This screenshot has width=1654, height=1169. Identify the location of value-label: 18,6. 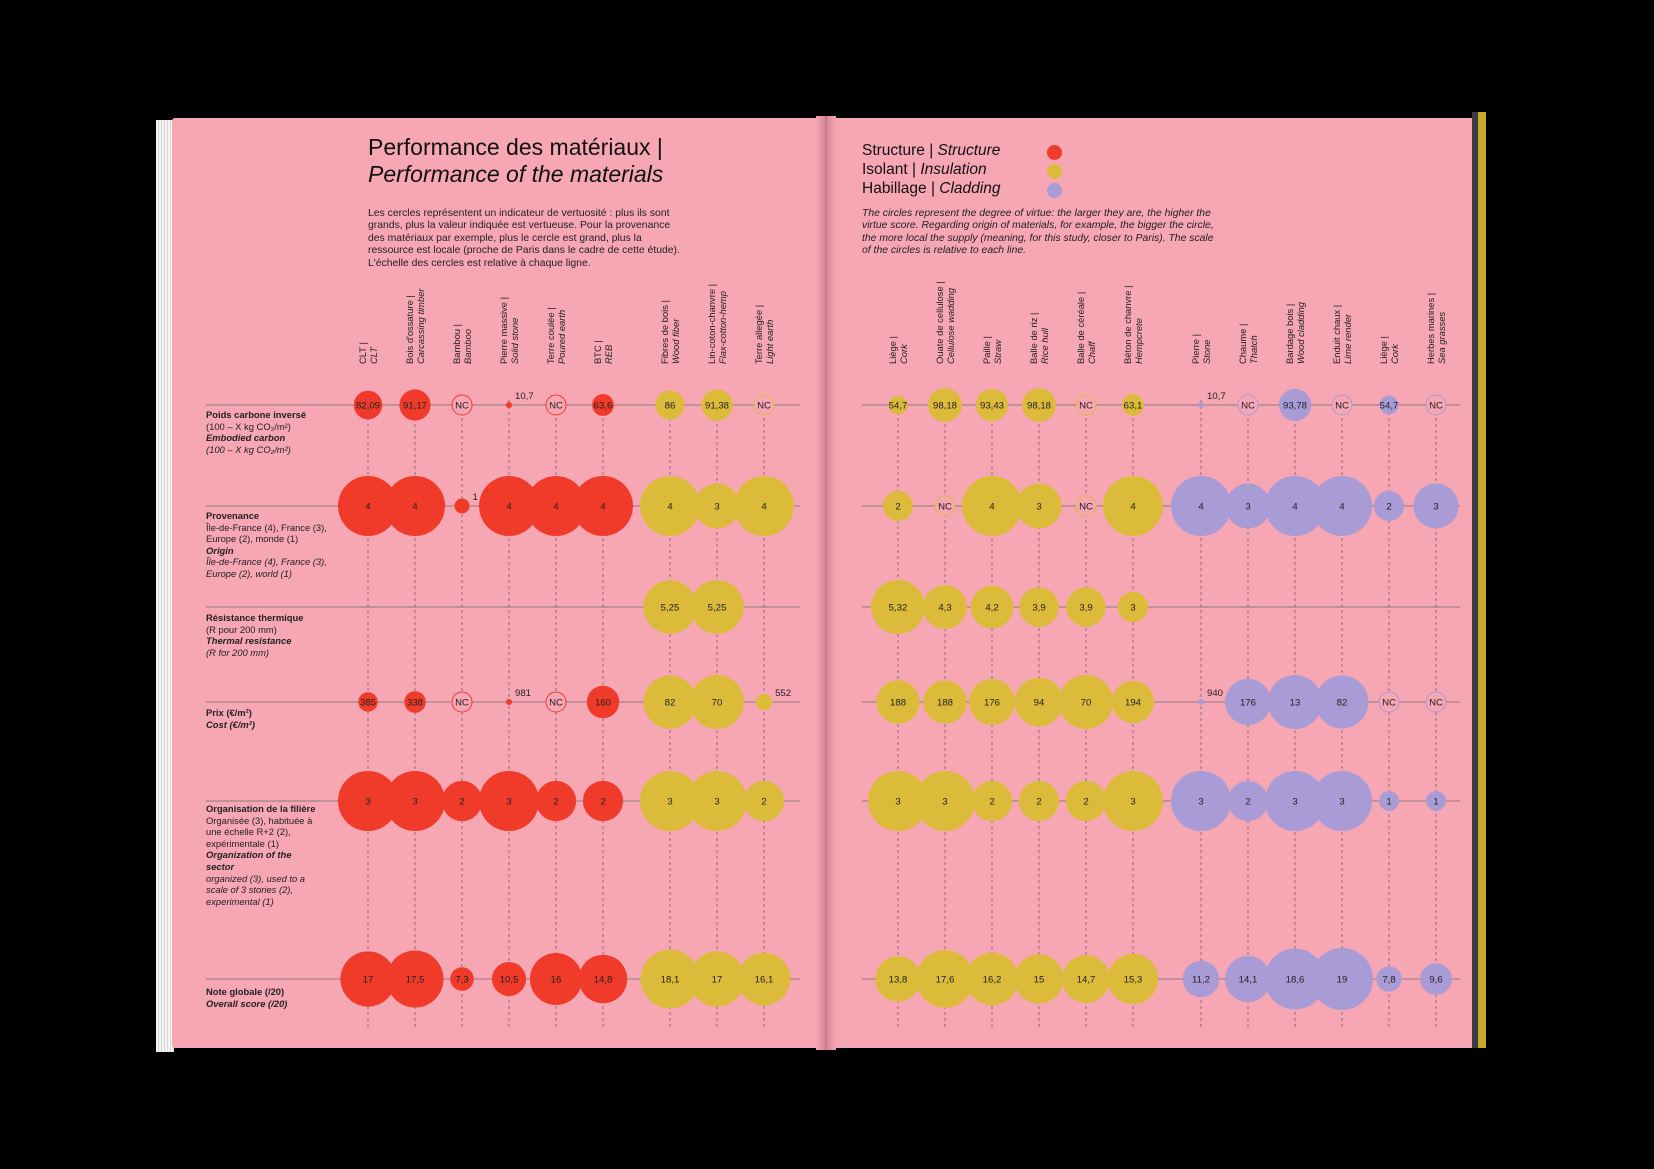
(1295, 980).